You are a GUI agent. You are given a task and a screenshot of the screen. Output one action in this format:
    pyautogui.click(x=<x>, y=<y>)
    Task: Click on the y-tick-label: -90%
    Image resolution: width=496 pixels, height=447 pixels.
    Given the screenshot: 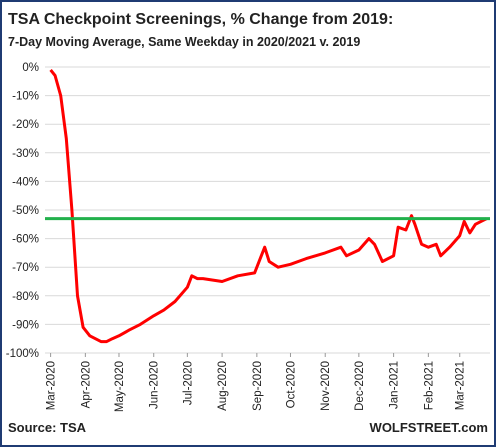 What is the action you would take?
    pyautogui.click(x=25, y=325)
    